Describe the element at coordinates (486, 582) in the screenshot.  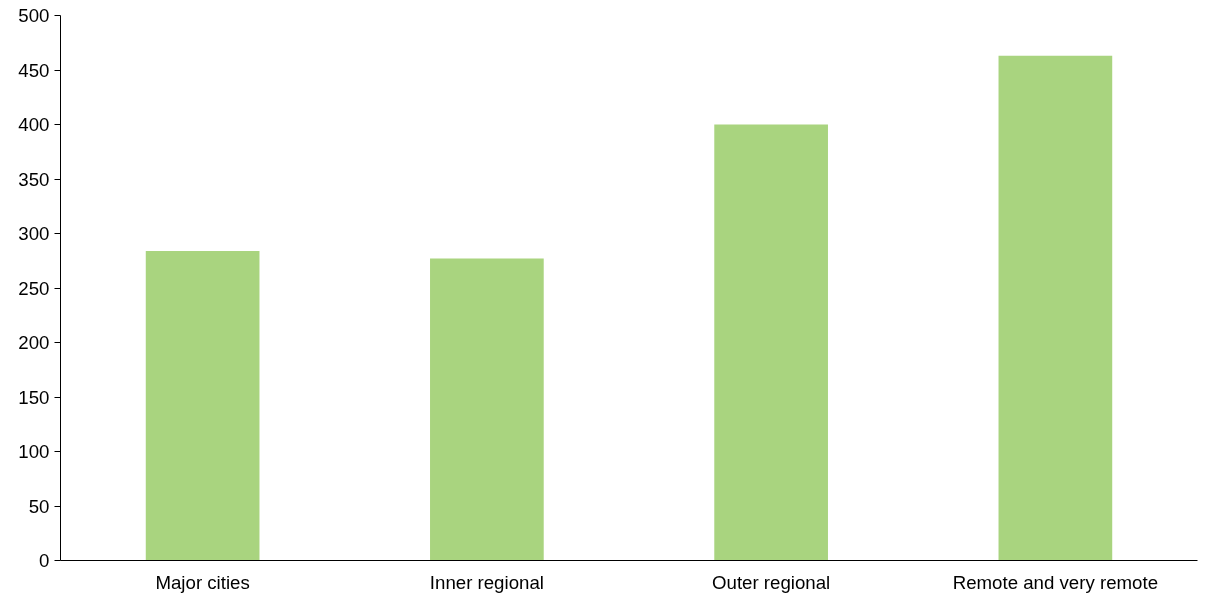
I see `x-tick-label: Inner regional` at that location.